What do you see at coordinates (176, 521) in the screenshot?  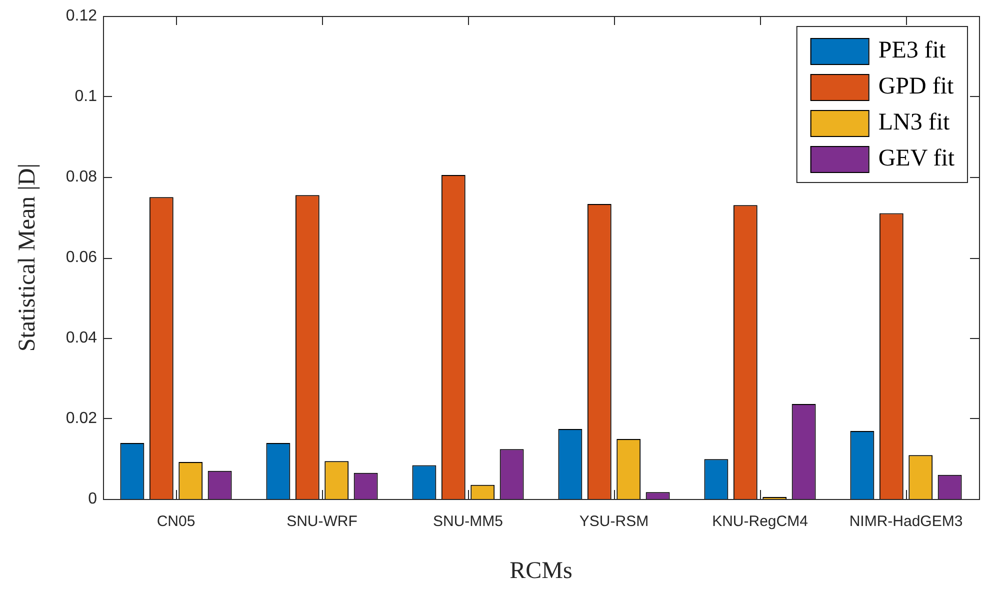 I see `x-tick-label: CN05` at bounding box center [176, 521].